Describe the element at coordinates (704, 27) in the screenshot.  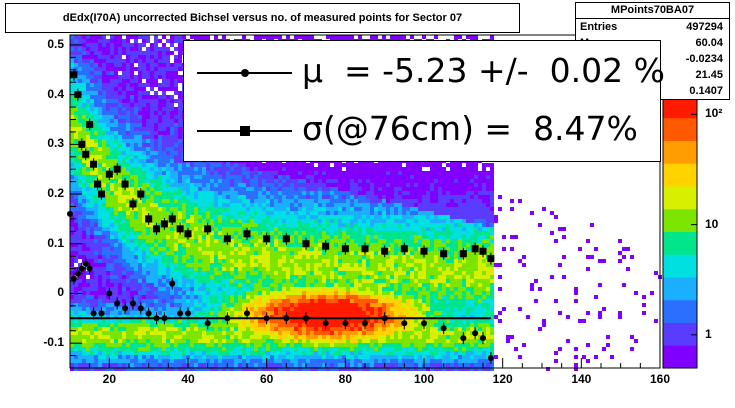
I see `stats-value: 497294` at that location.